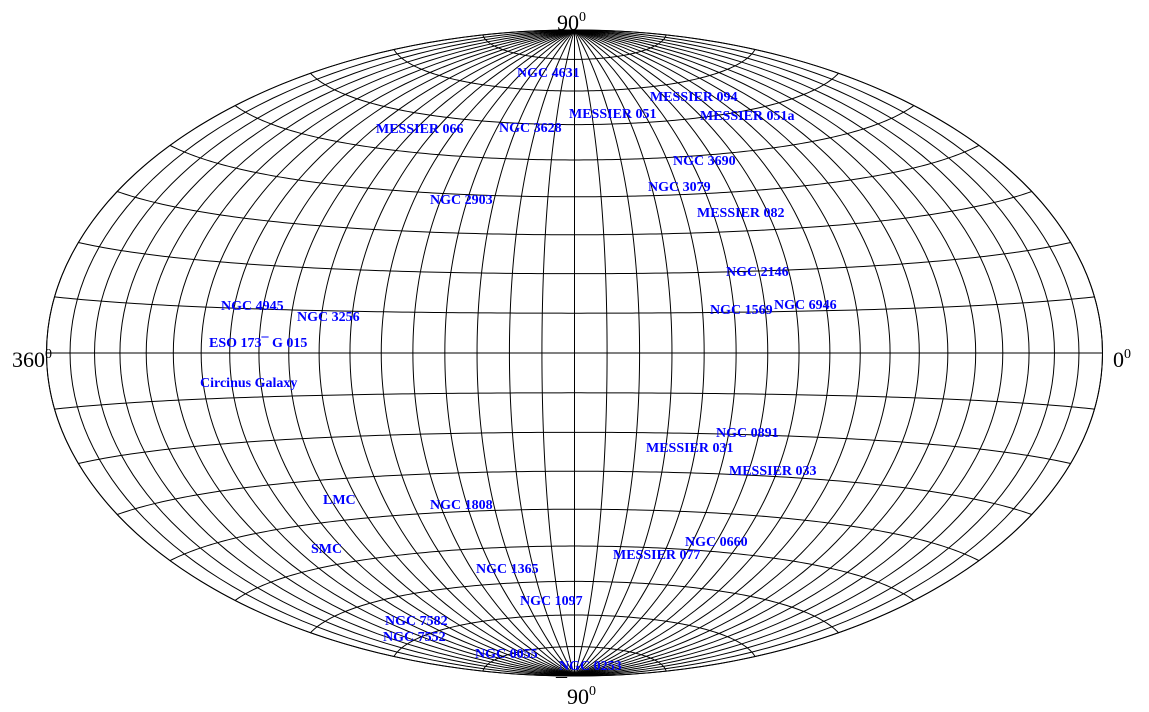 The image size is (1149, 712). Describe the element at coordinates (416, 621) in the screenshot. I see `galaxy-label: NGC 7582` at that location.